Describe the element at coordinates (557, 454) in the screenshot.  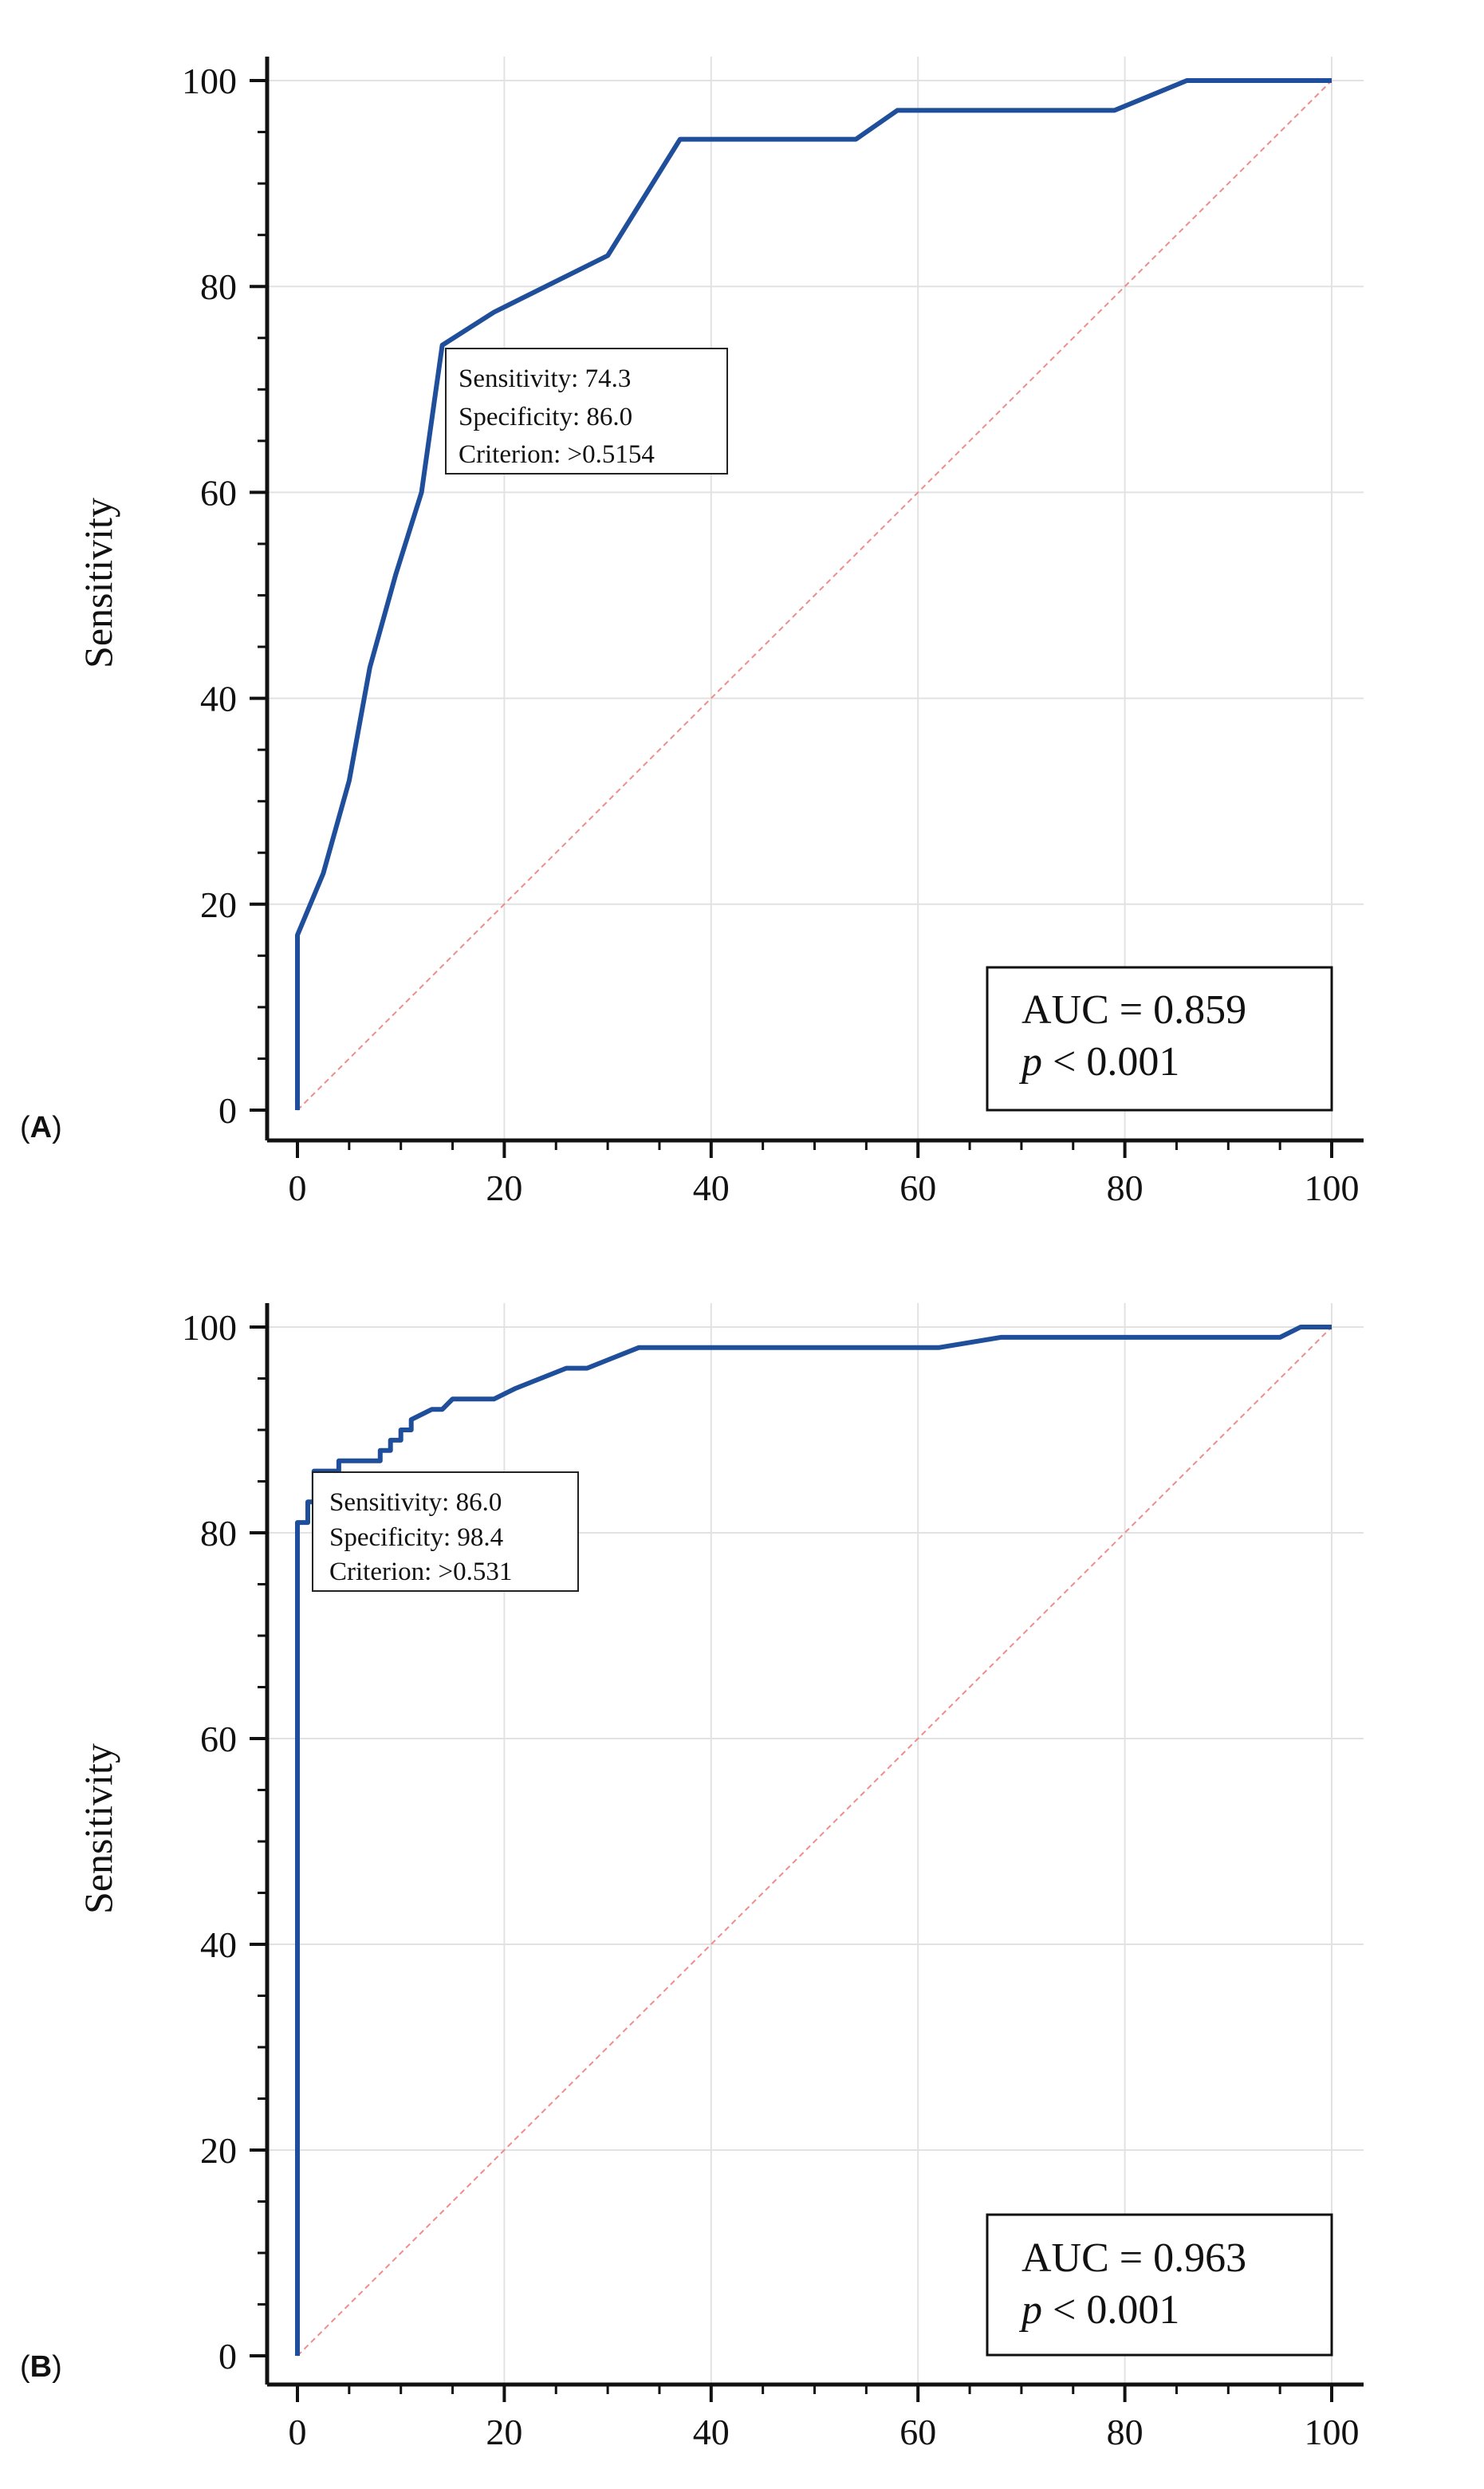
I see `annotation-line: Criterion: >0.5154` at that location.